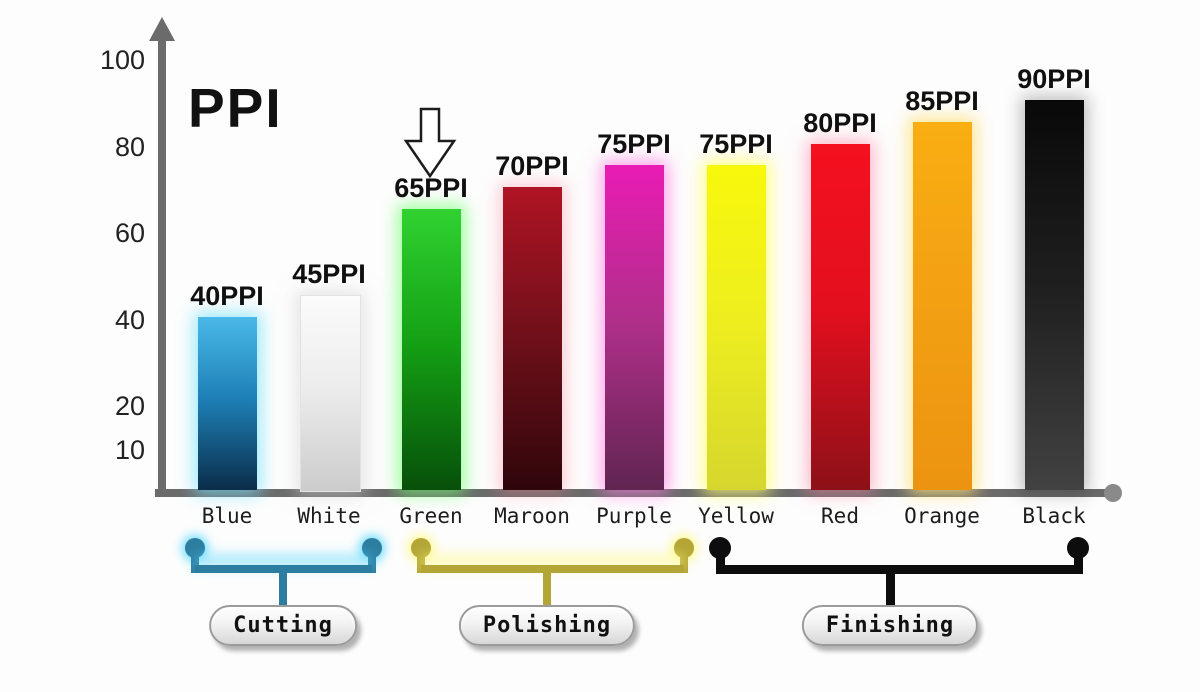 The width and height of the screenshot is (1200, 692). What do you see at coordinates (532, 338) in the screenshot?
I see `bar-maroon` at bounding box center [532, 338].